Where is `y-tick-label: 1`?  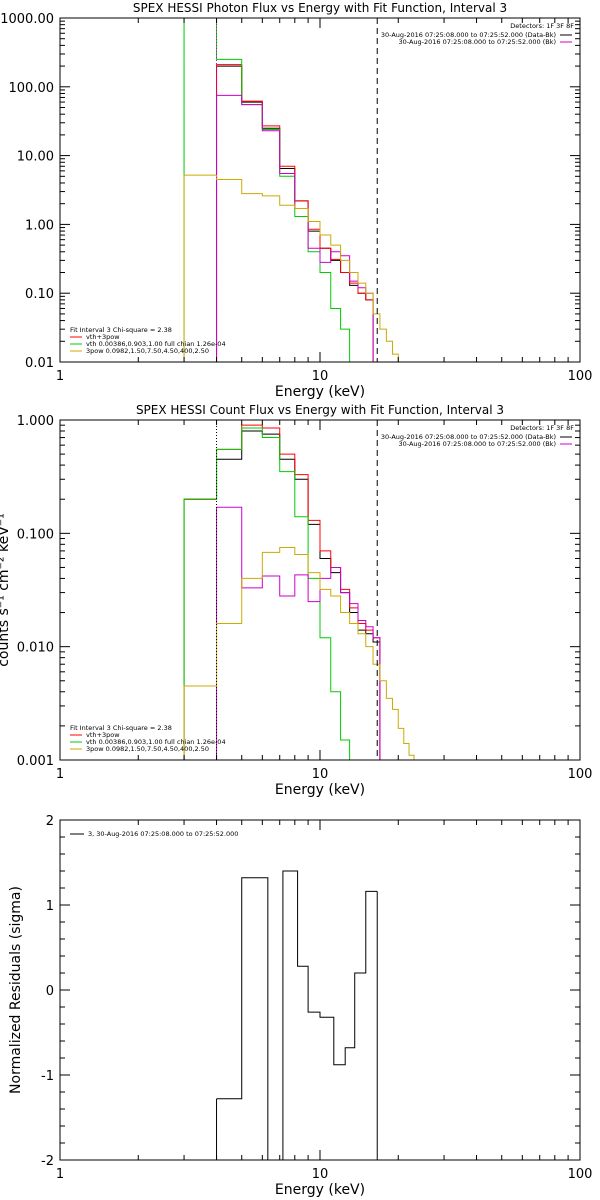 y-tick-label: 1 is located at coordinates (50, 906).